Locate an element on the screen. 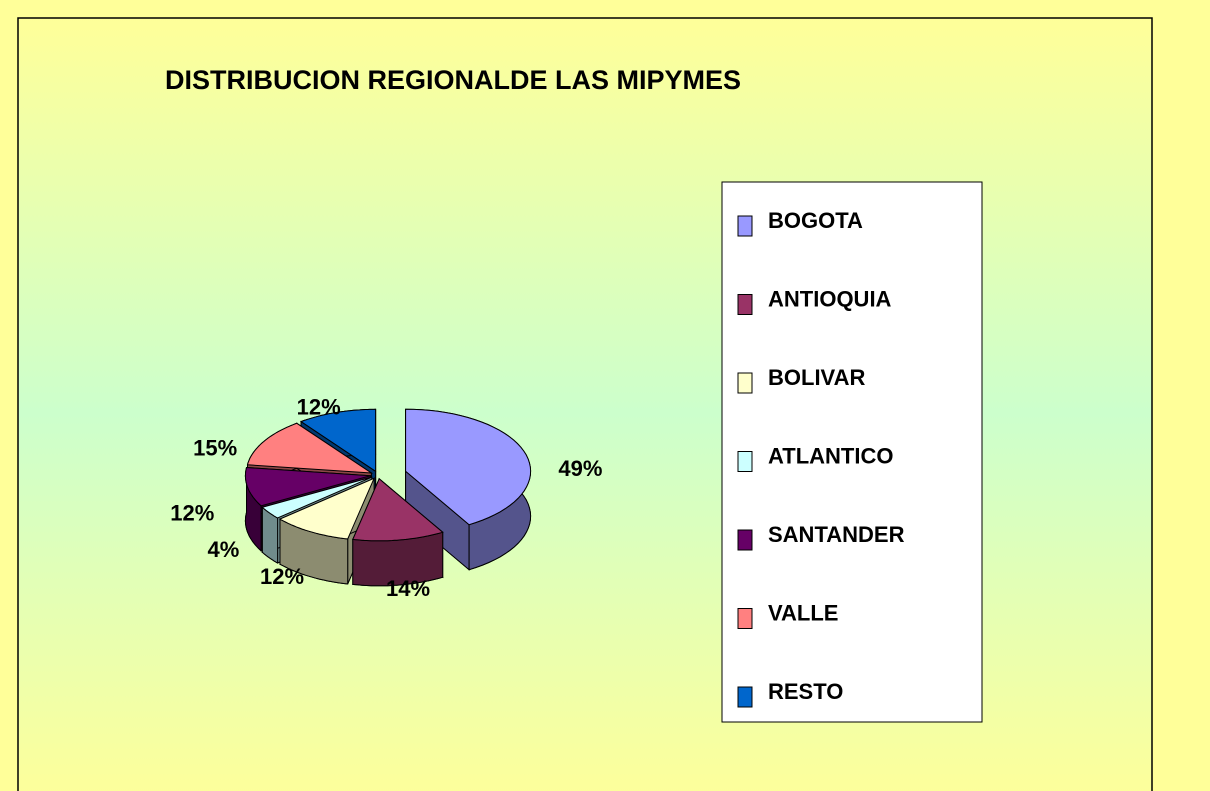 This screenshot has height=791, width=1210. legend-label: RESTO is located at coordinates (805, 691).